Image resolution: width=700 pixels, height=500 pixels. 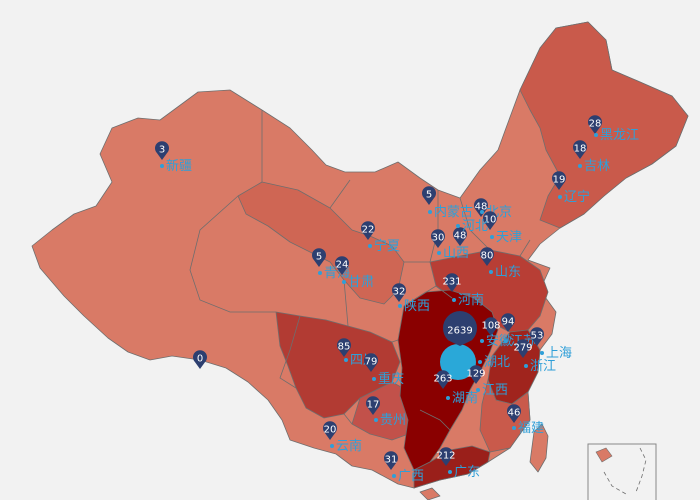 I want to click on map-marker-jiangxi: 129 江西, so click(x=487, y=381).